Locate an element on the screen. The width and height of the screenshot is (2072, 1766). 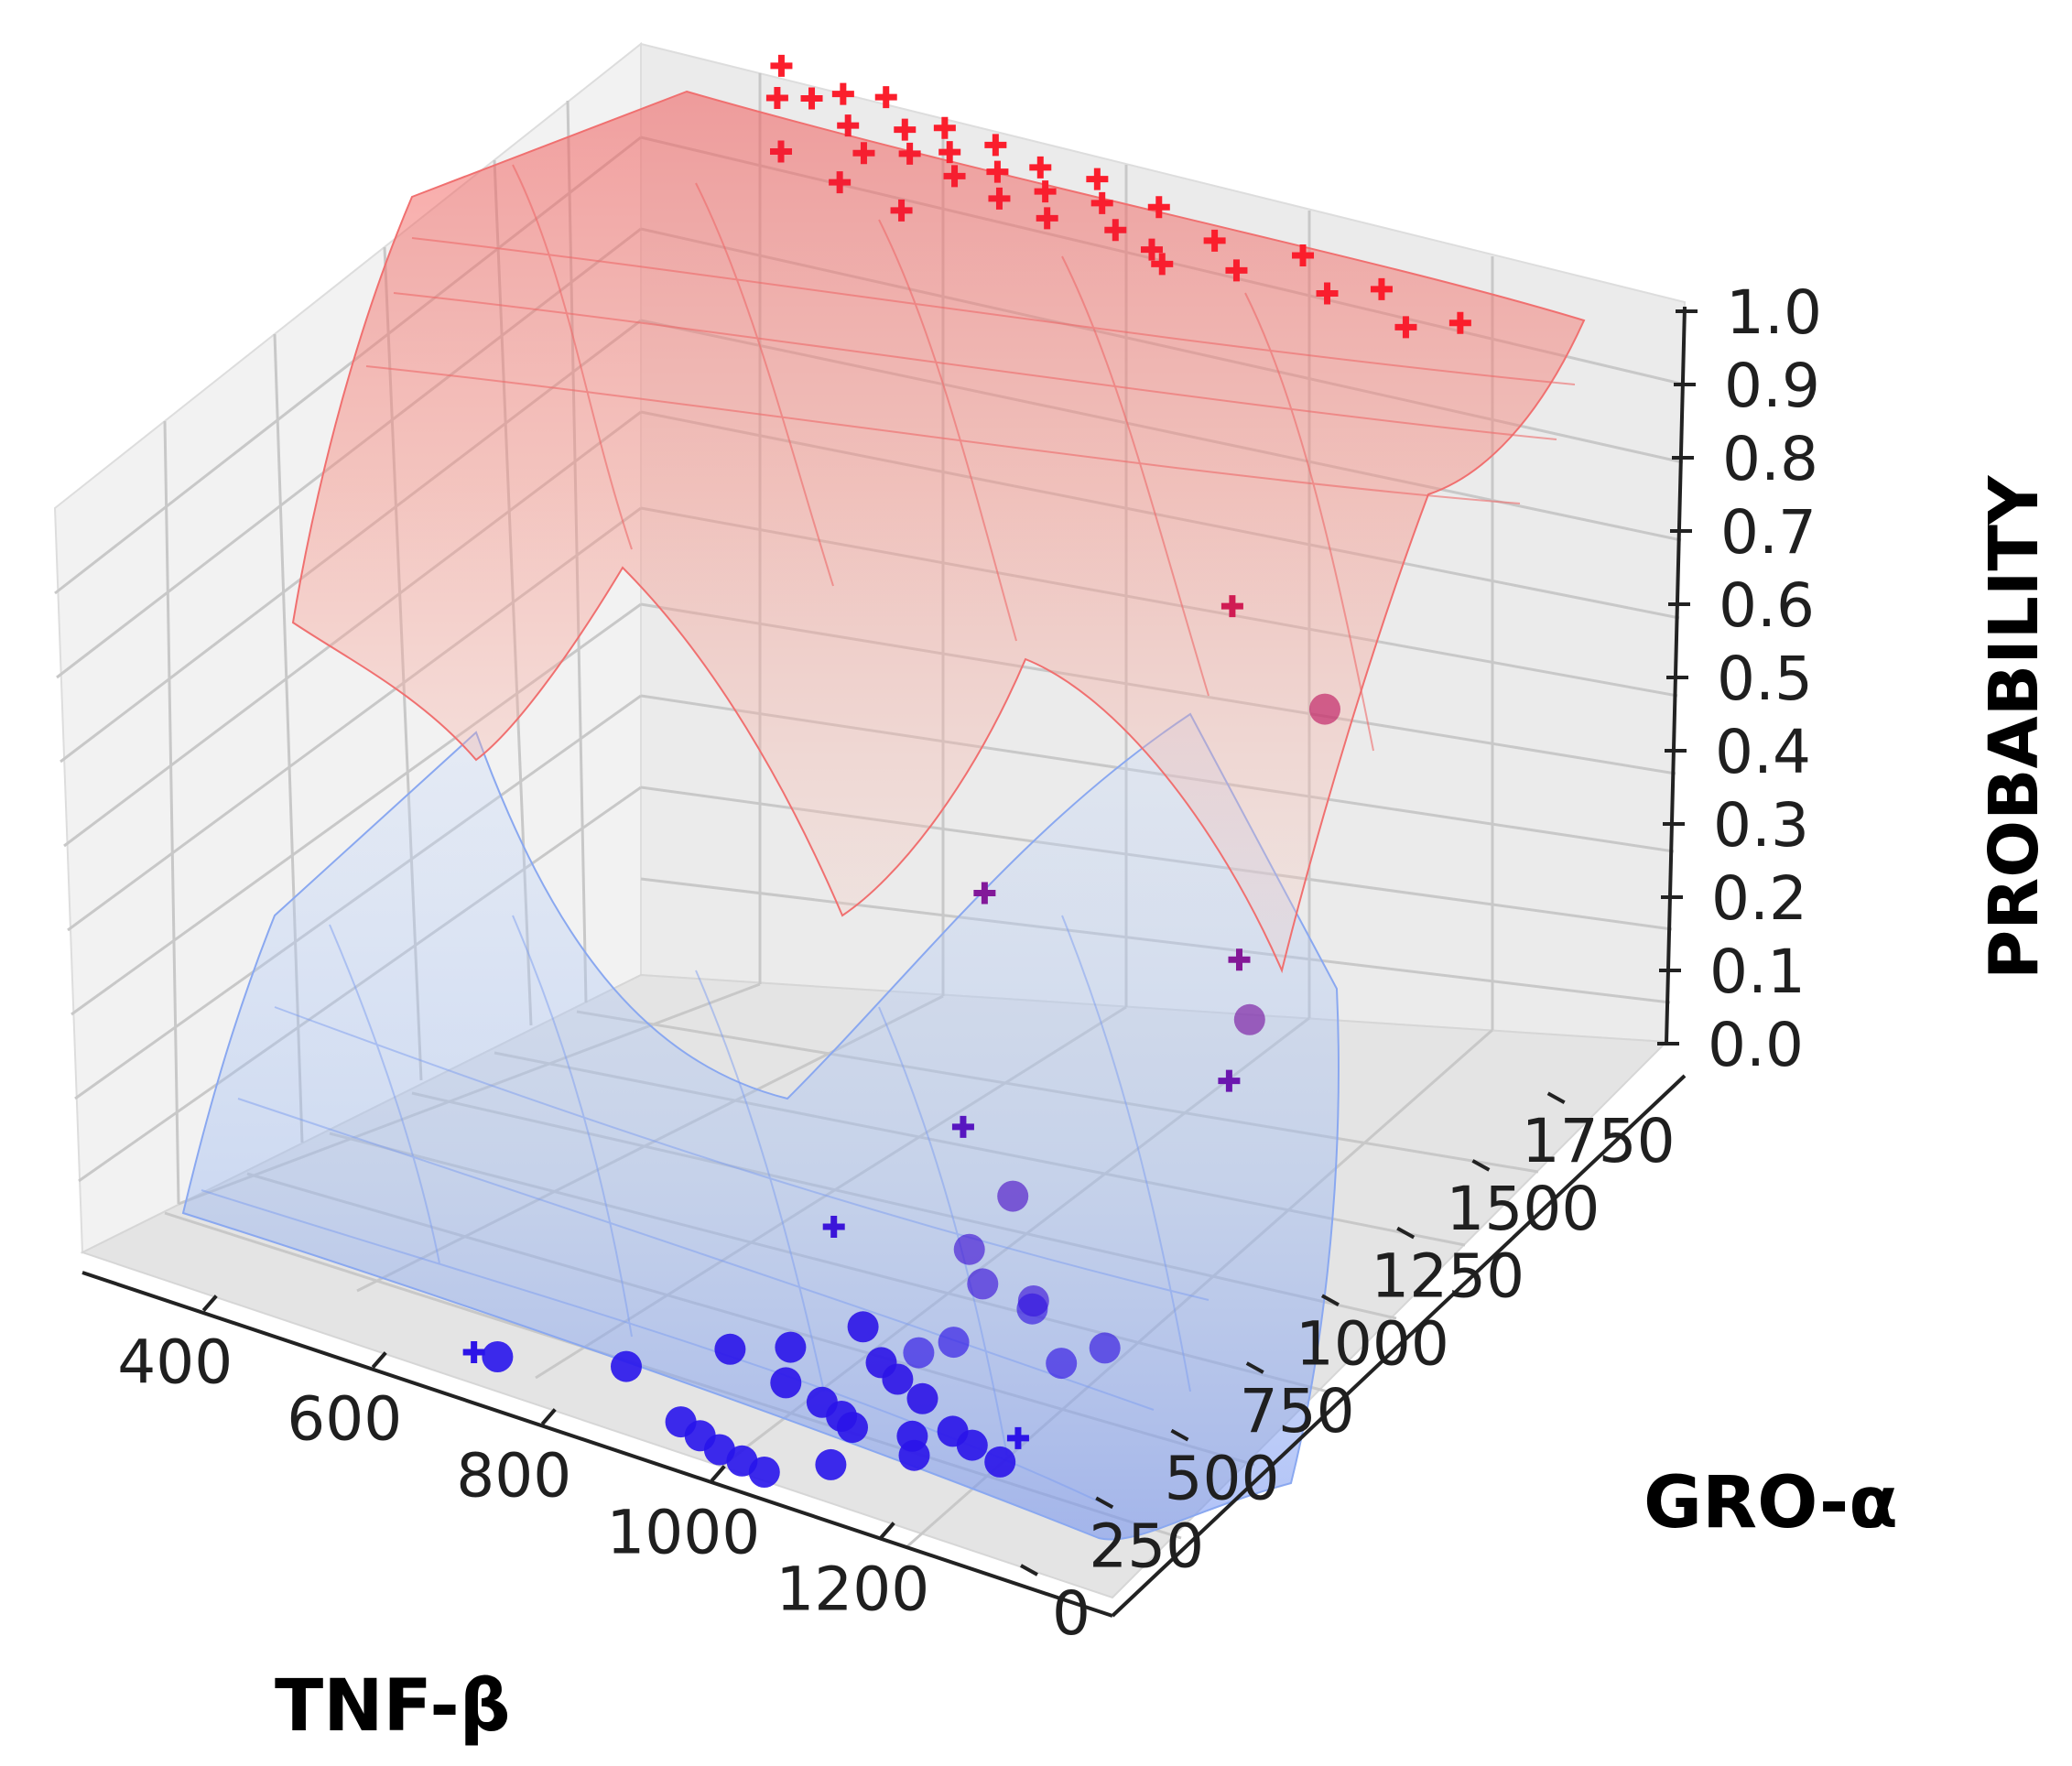
z-tick-label: 0.4 is located at coordinates (1763, 752).